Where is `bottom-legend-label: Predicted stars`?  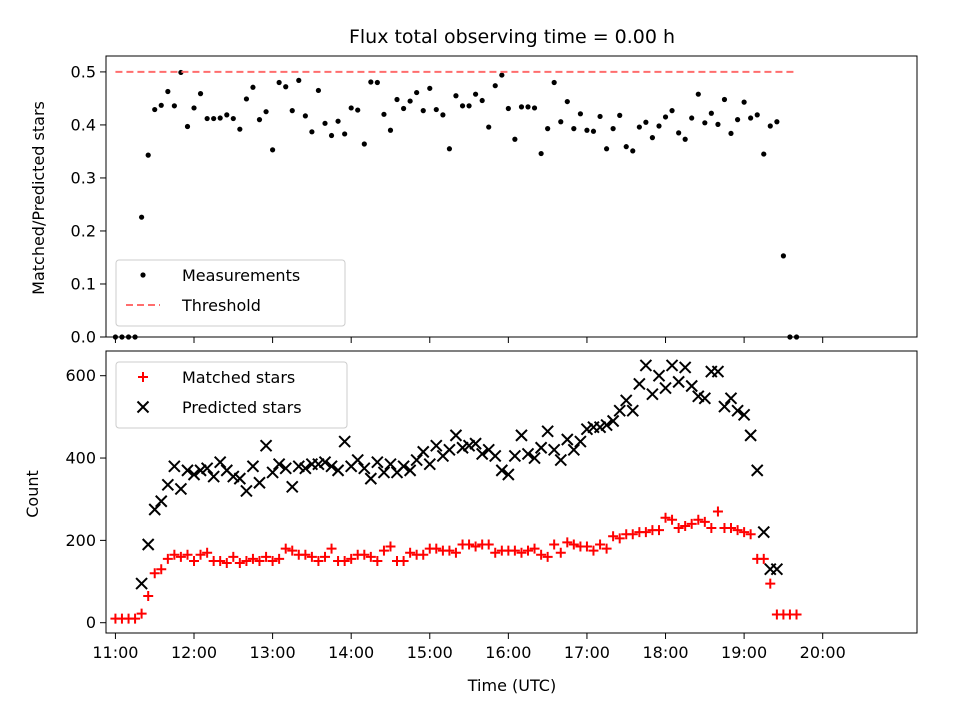 bottom-legend-label: Predicted stars is located at coordinates (242, 407).